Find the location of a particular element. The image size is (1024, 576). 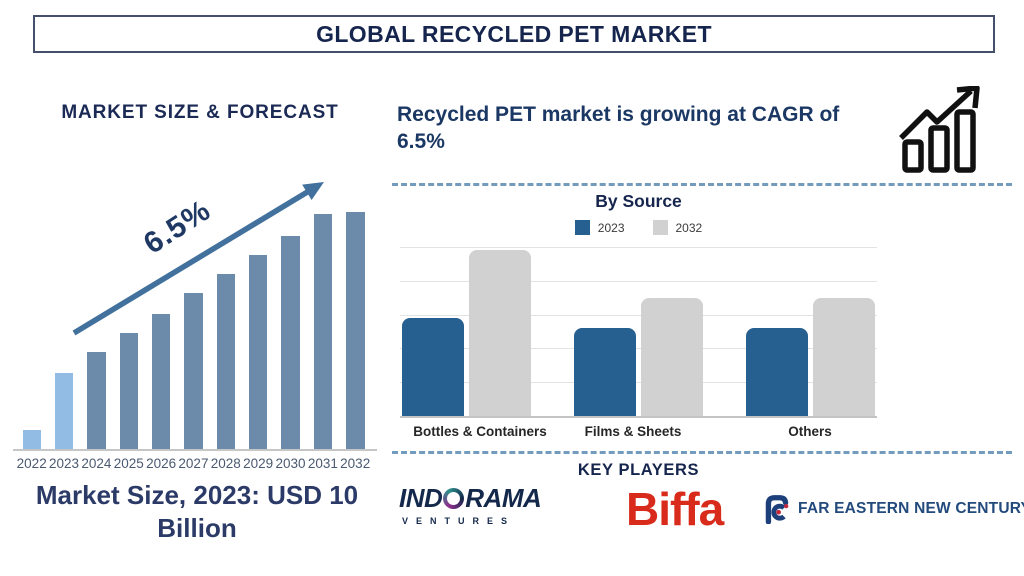

year-label-2028: 2028 is located at coordinates (225, 463).